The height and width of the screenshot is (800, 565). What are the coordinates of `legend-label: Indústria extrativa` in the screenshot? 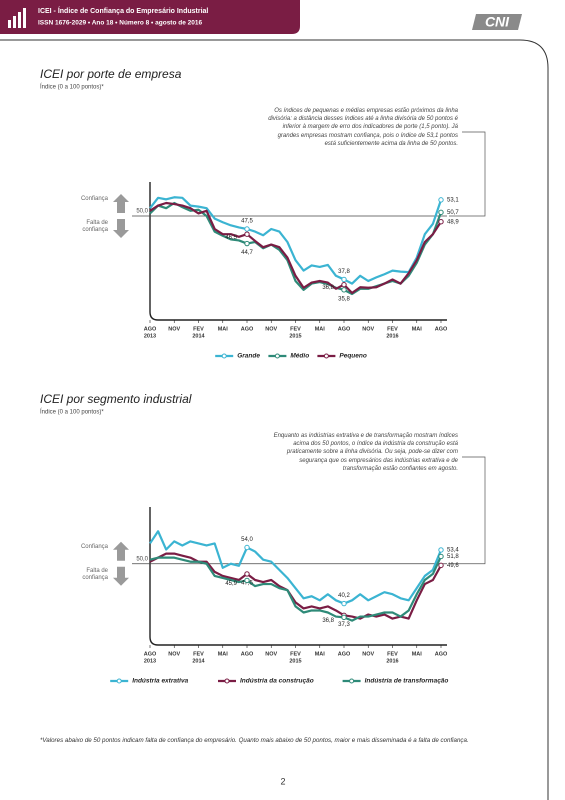 It's located at (160, 681).